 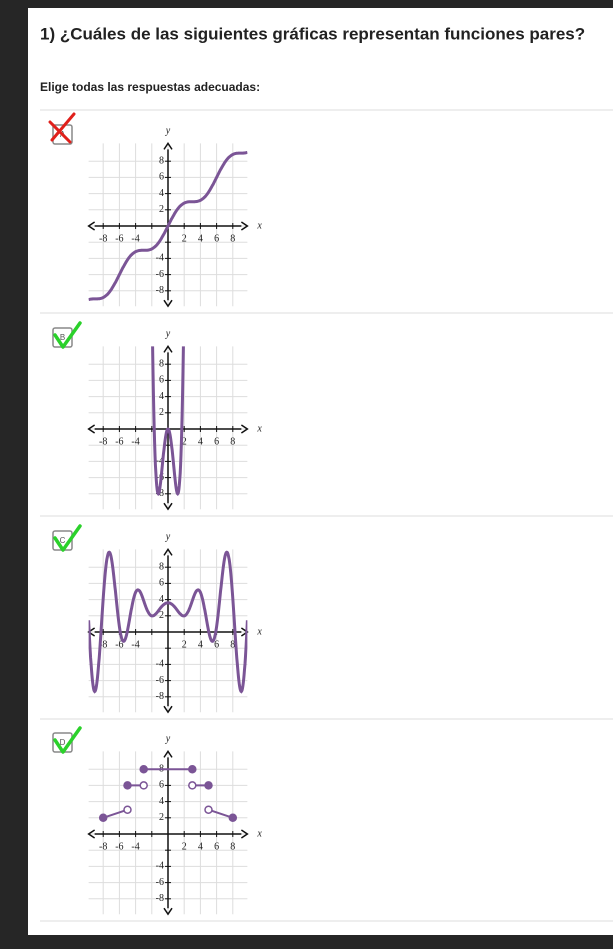 I want to click on option-letter: B, so click(x=62, y=337).